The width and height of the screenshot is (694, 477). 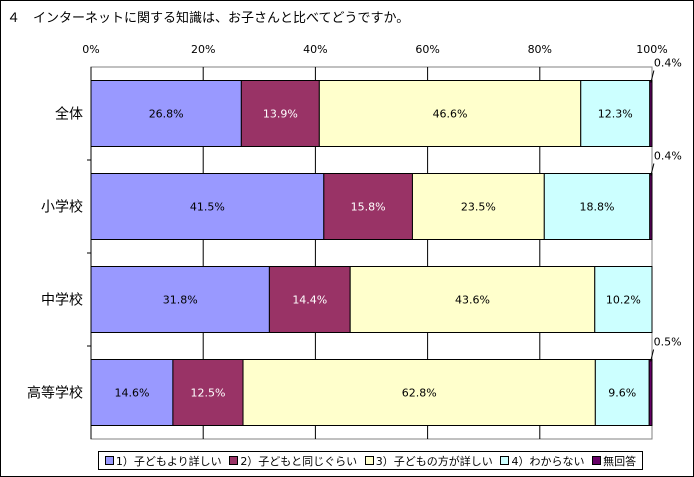 I want to click on data-label: 62.8%, so click(x=419, y=393).